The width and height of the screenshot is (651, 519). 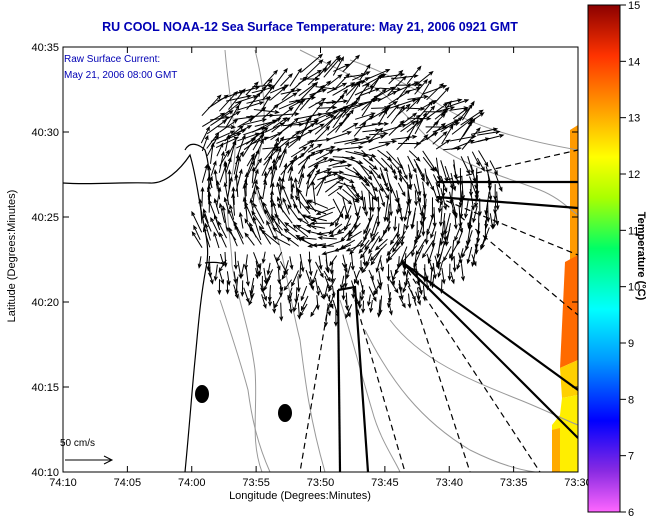 What do you see at coordinates (285, 413) in the screenshot?
I see `marker-dot` at bounding box center [285, 413].